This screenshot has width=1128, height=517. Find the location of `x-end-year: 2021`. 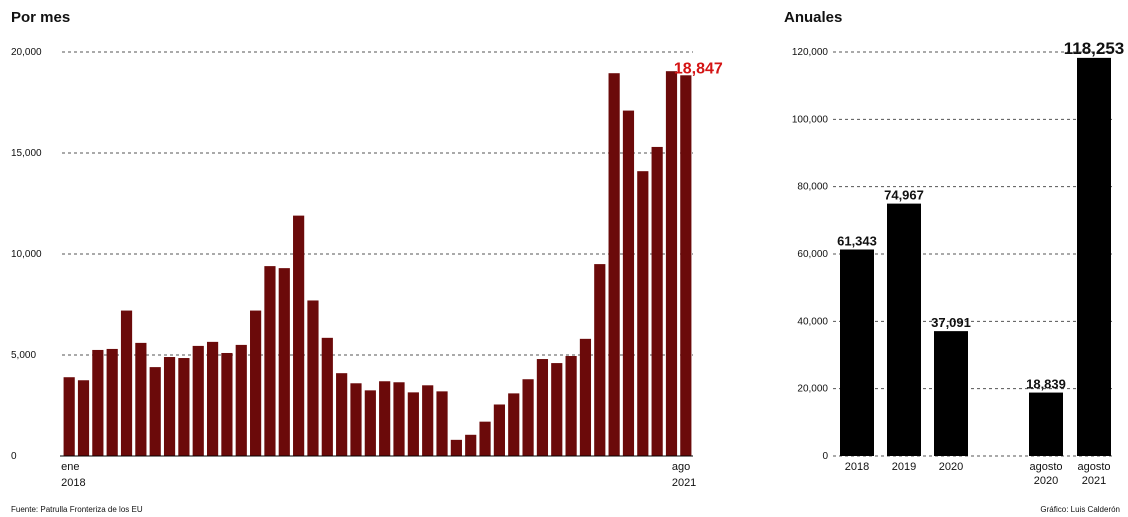

x-end-year: 2021 is located at coordinates (684, 483).